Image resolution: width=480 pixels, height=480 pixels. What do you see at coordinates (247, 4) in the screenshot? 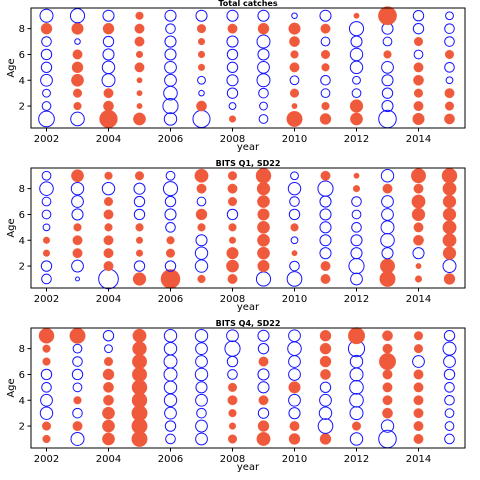
I see `chart-title: Total catches` at bounding box center [247, 4].